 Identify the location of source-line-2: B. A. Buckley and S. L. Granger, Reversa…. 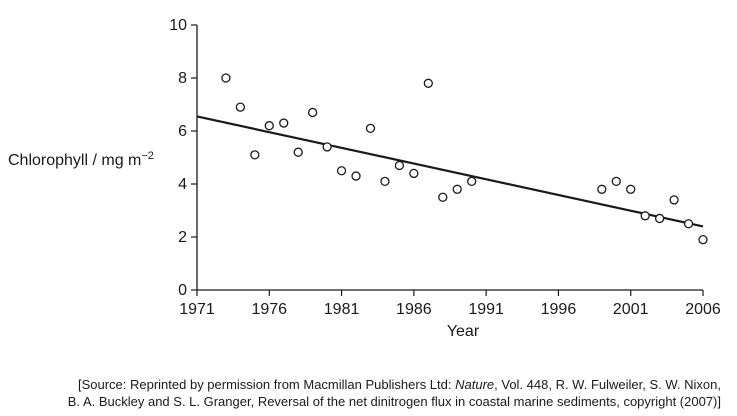
(394, 401).